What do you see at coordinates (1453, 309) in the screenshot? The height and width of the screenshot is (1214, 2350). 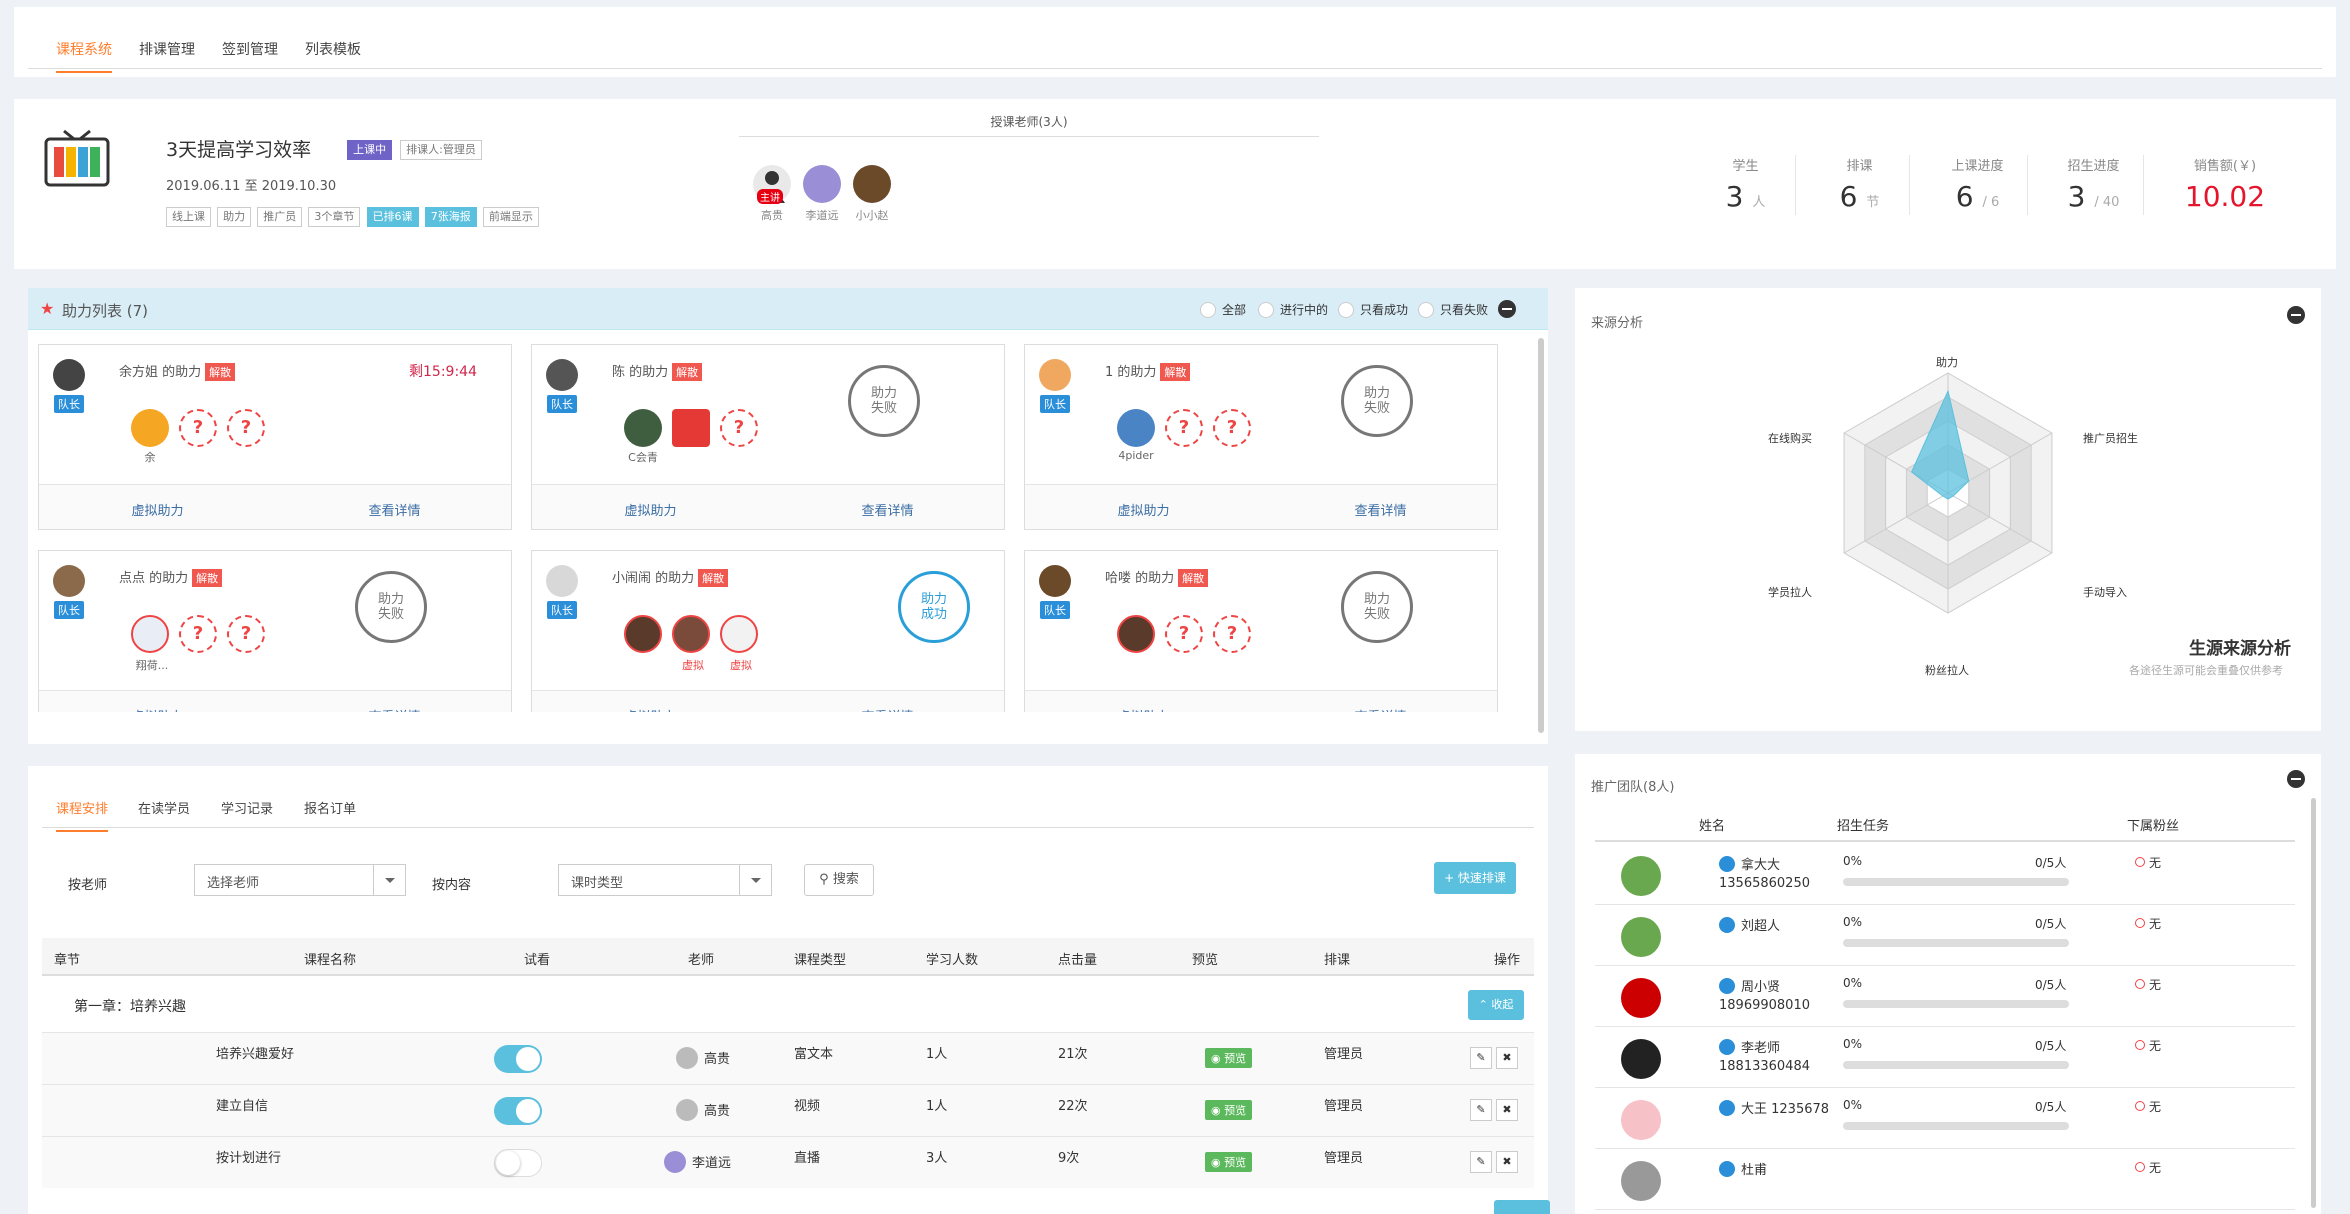 I see `filter-failed: 只看失败` at bounding box center [1453, 309].